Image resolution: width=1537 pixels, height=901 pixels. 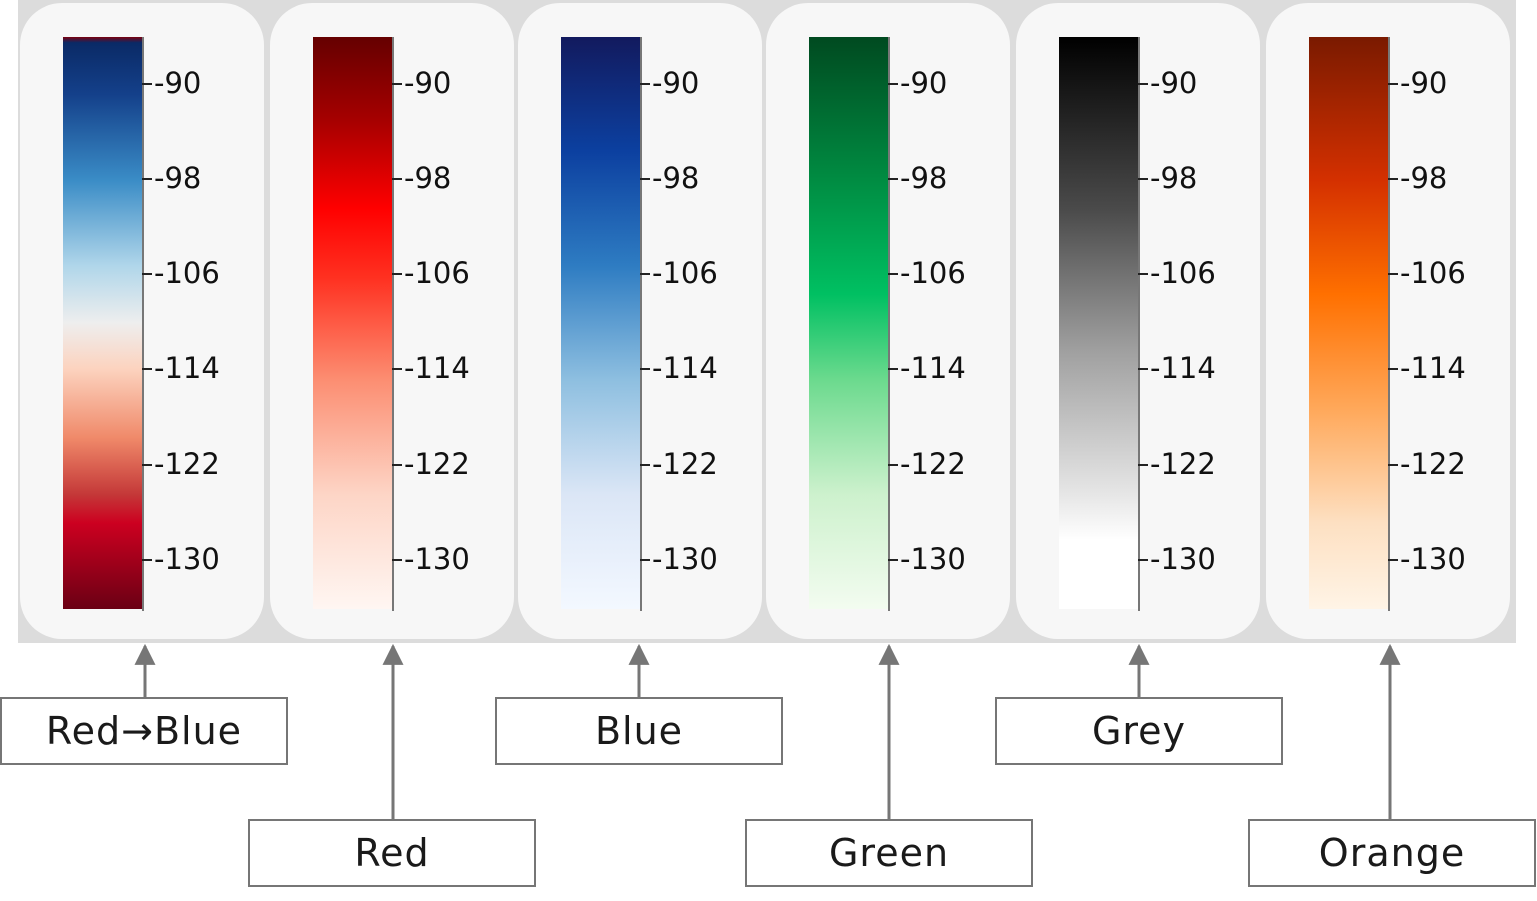 I want to click on colorbar-card-grey: -90 -98 -106 -114 -122 -130, so click(x=1138, y=321).